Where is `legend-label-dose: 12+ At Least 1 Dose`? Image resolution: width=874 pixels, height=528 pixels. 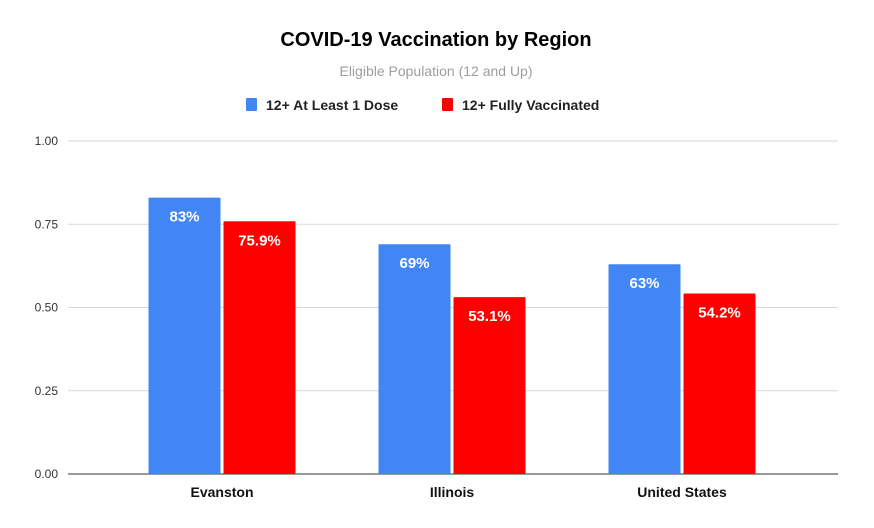
legend-label-dose: 12+ At Least 1 Dose is located at coordinates (332, 105).